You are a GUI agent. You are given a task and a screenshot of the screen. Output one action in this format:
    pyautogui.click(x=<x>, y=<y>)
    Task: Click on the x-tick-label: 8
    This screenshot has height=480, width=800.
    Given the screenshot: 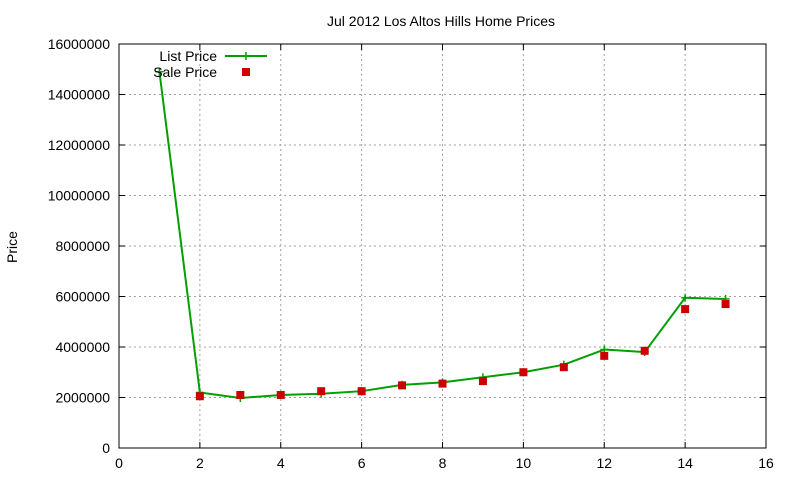 What is the action you would take?
    pyautogui.click(x=443, y=463)
    